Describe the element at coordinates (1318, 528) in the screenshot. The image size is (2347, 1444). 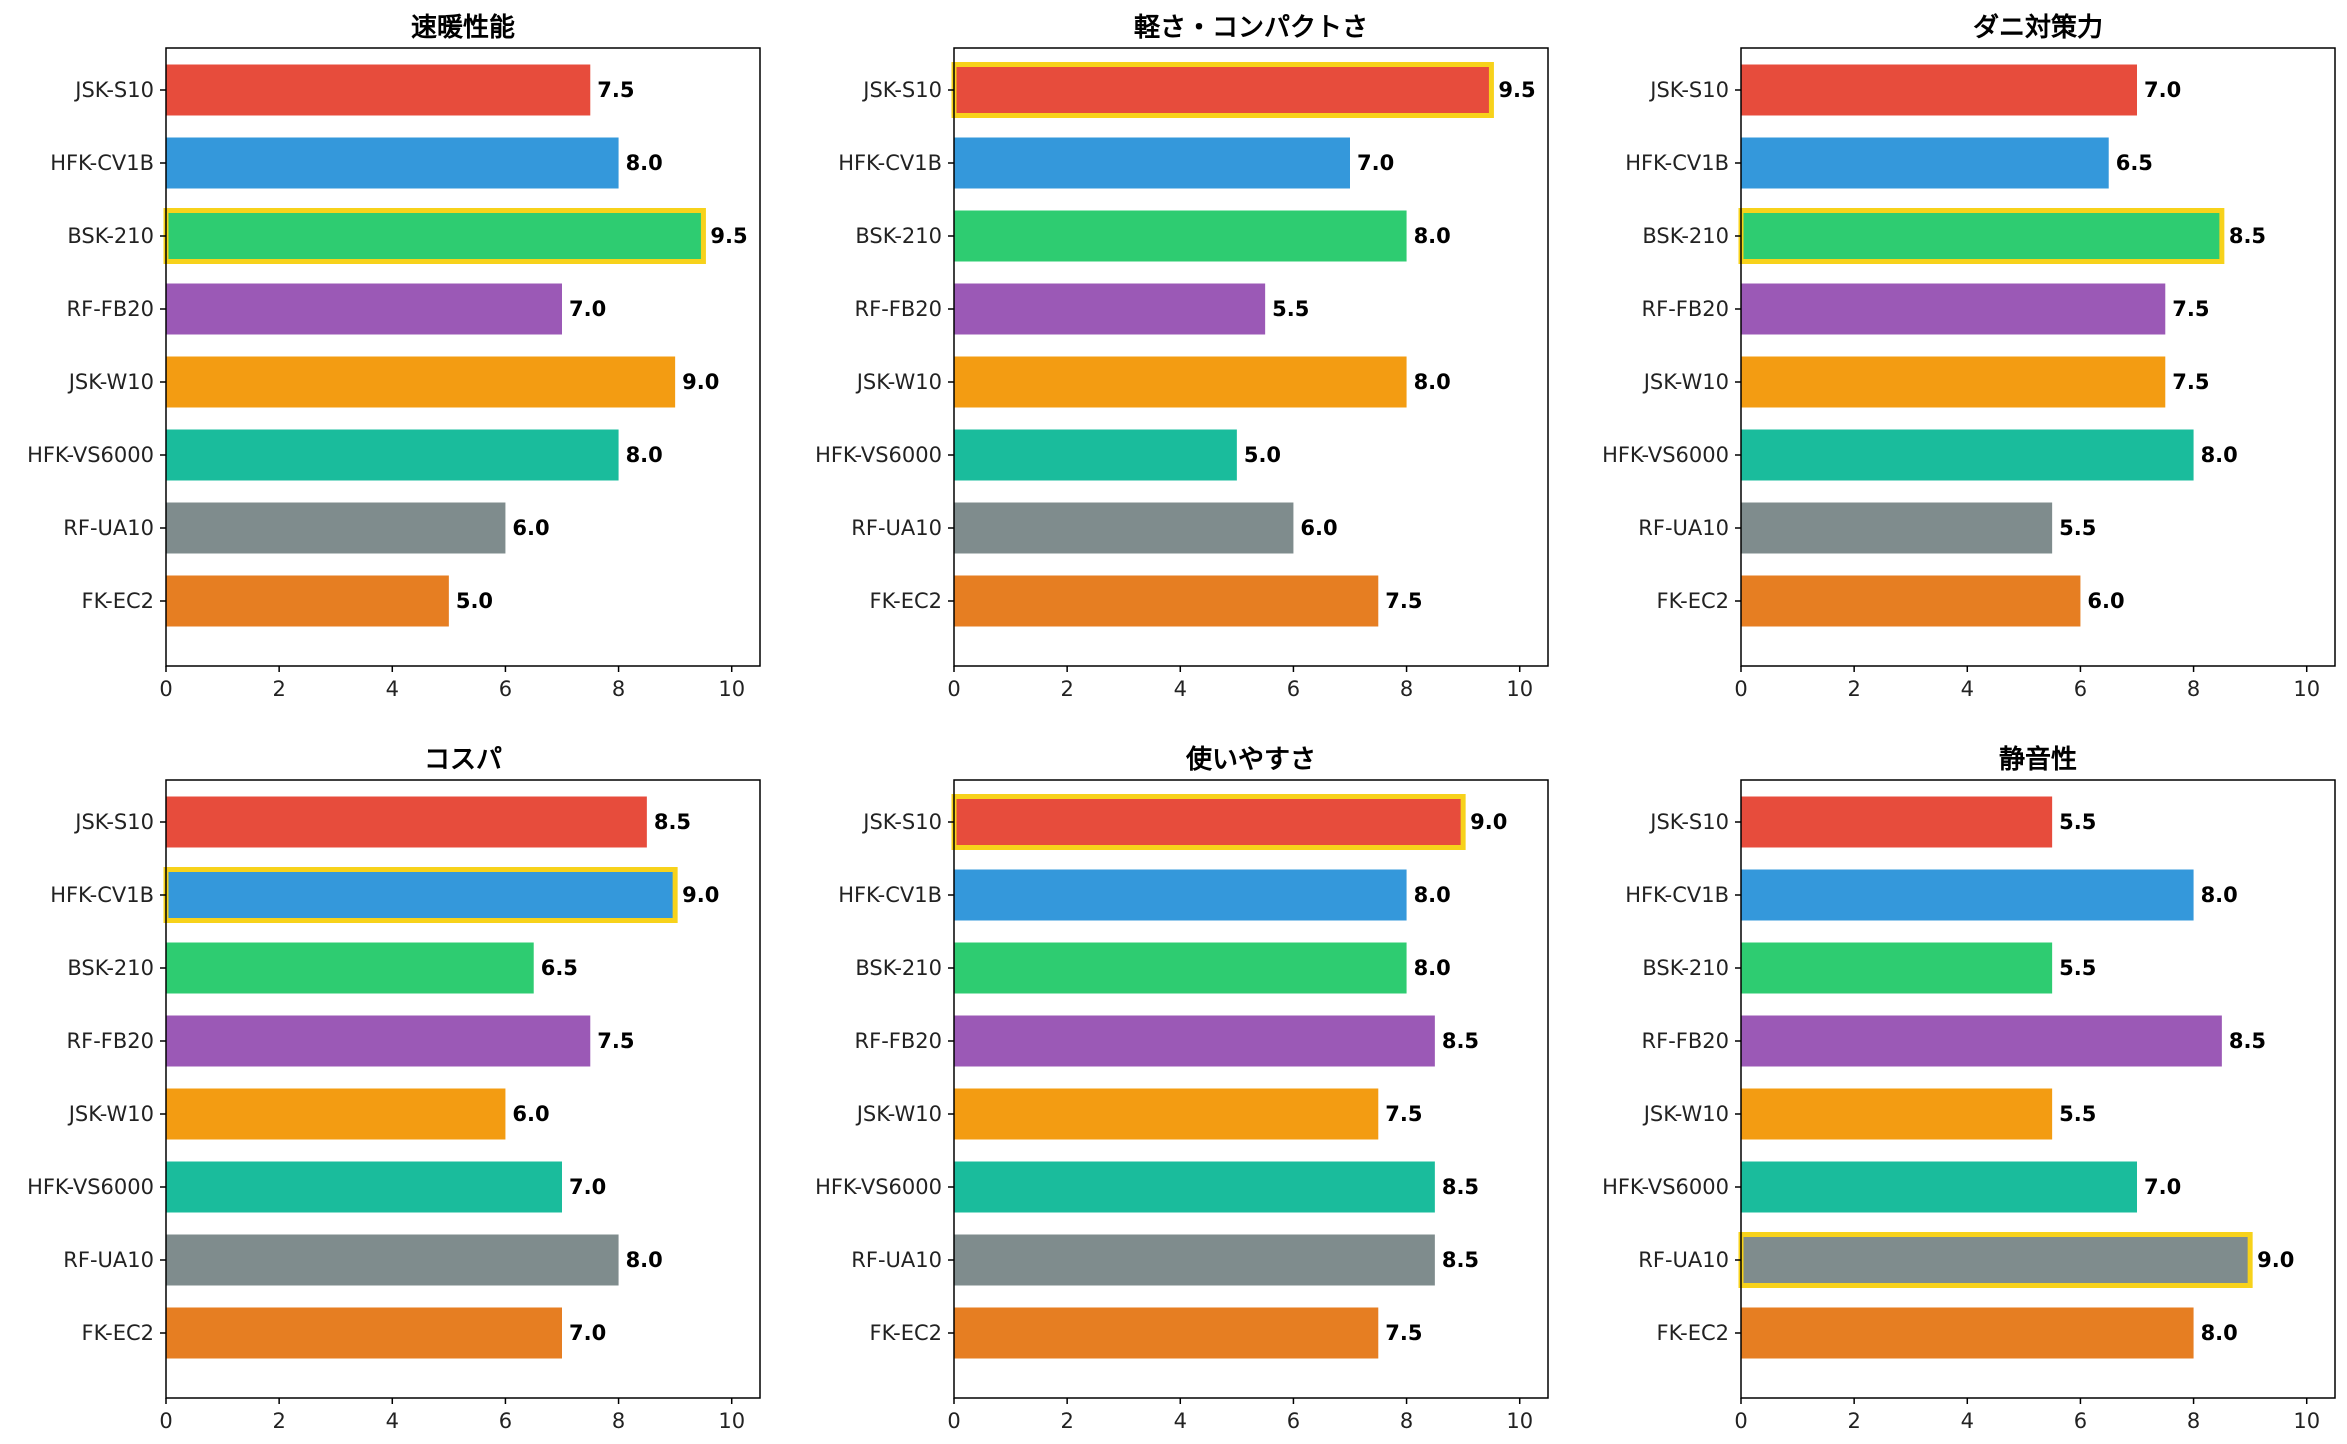
I see `value-label: 6.0` at that location.